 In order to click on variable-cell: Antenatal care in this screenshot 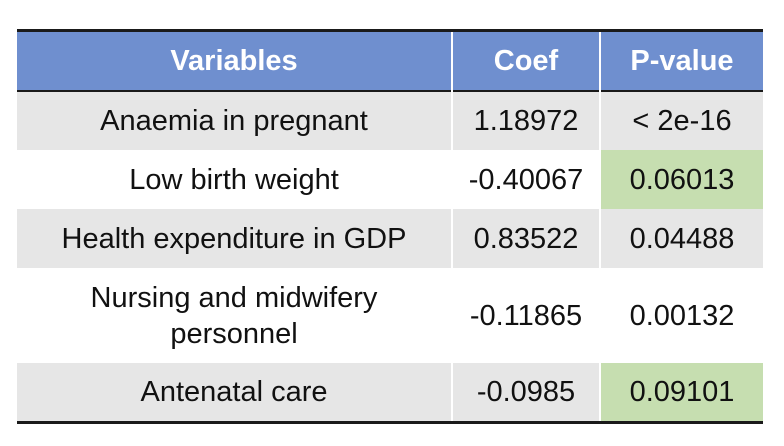, I will do `click(234, 392)`.